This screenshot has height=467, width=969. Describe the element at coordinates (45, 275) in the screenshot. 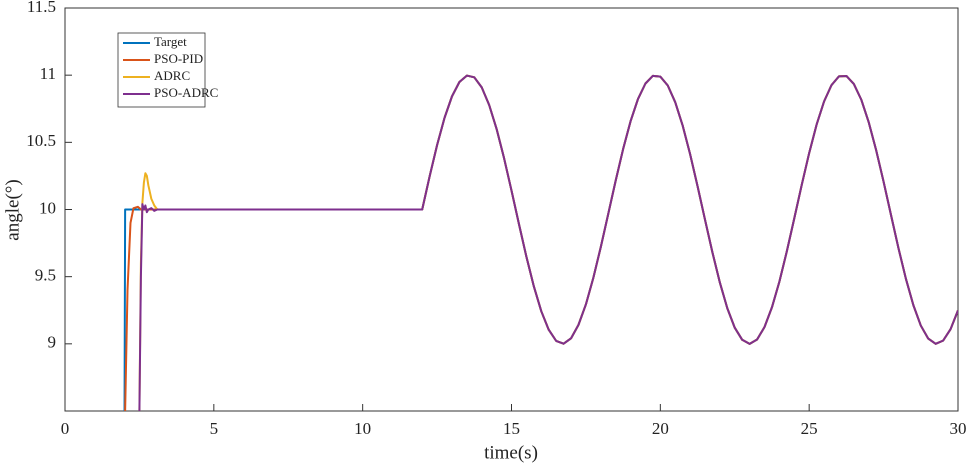

I see `y-tick-label: 9.5` at that location.